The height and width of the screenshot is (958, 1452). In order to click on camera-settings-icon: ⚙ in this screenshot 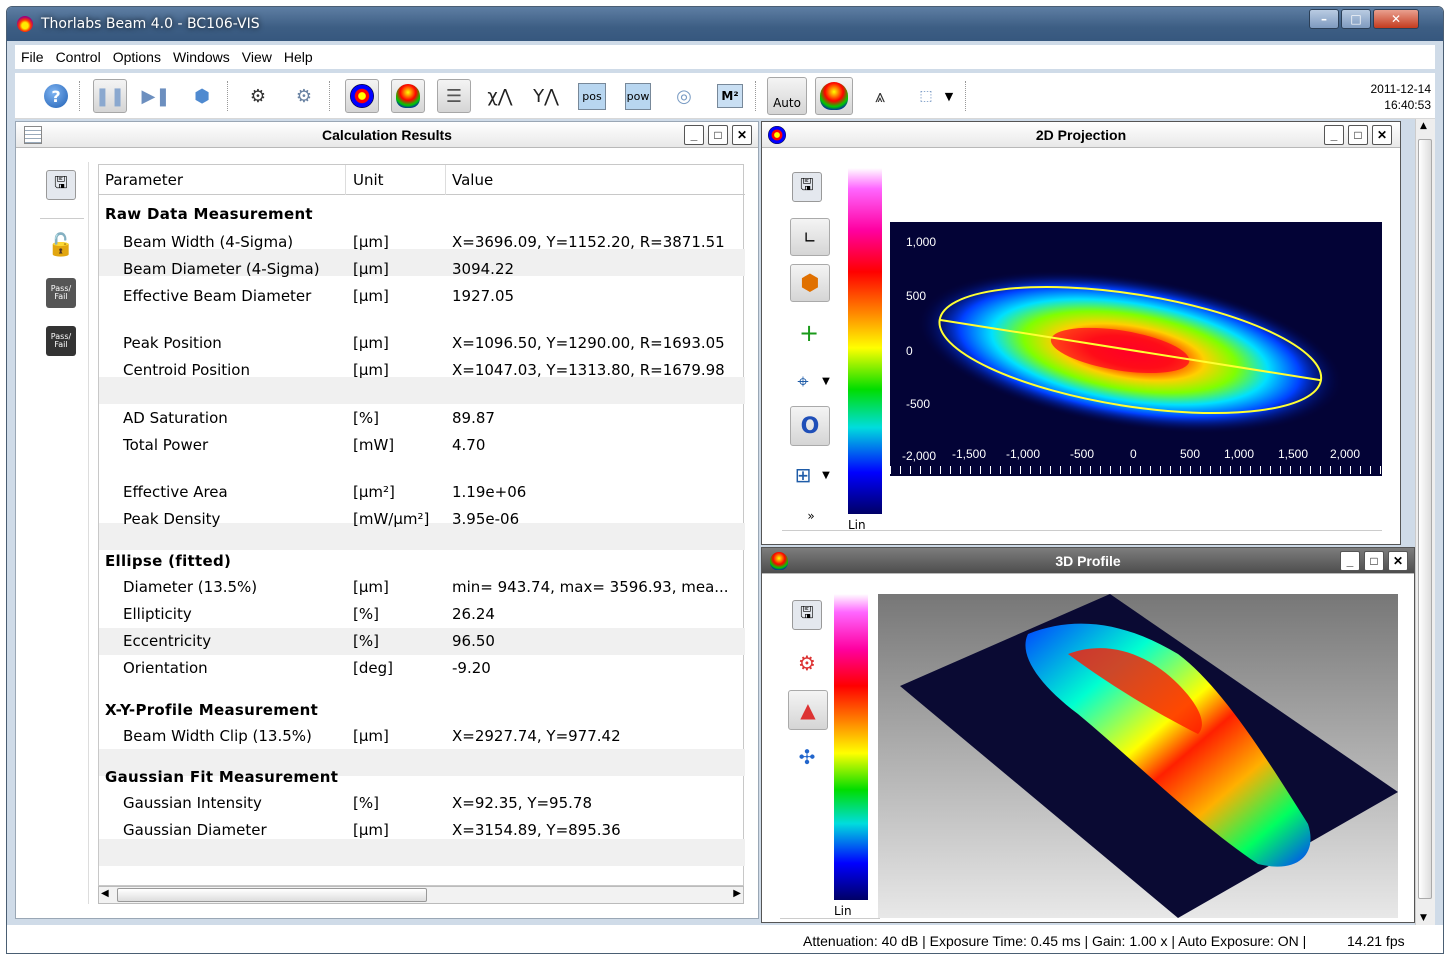, I will do `click(258, 96)`.